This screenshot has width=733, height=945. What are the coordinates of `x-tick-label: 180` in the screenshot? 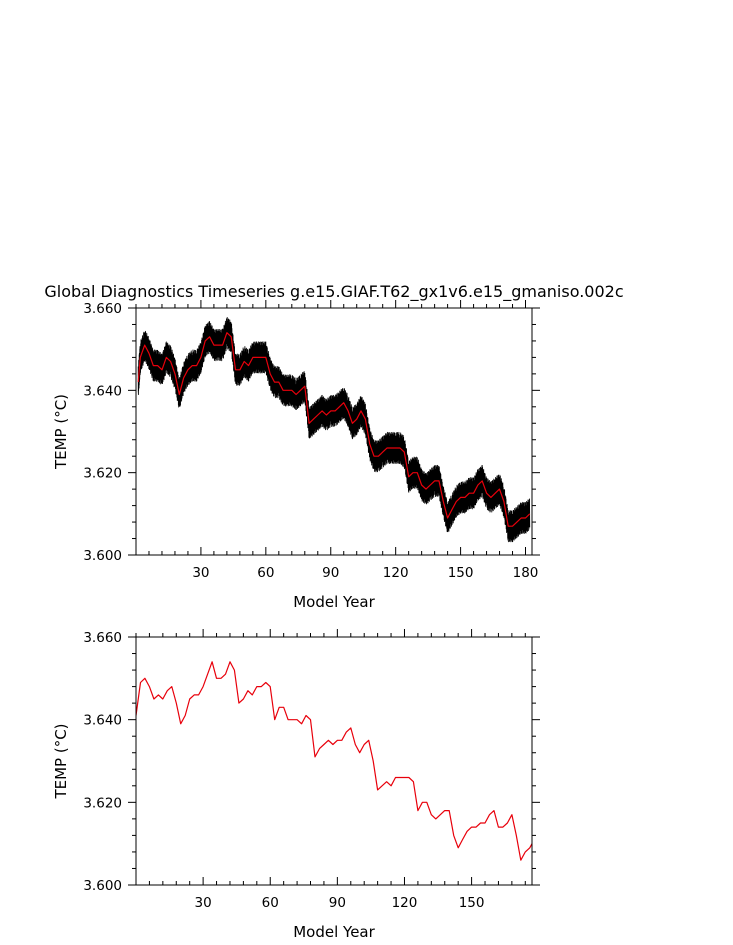 It's located at (526, 573).